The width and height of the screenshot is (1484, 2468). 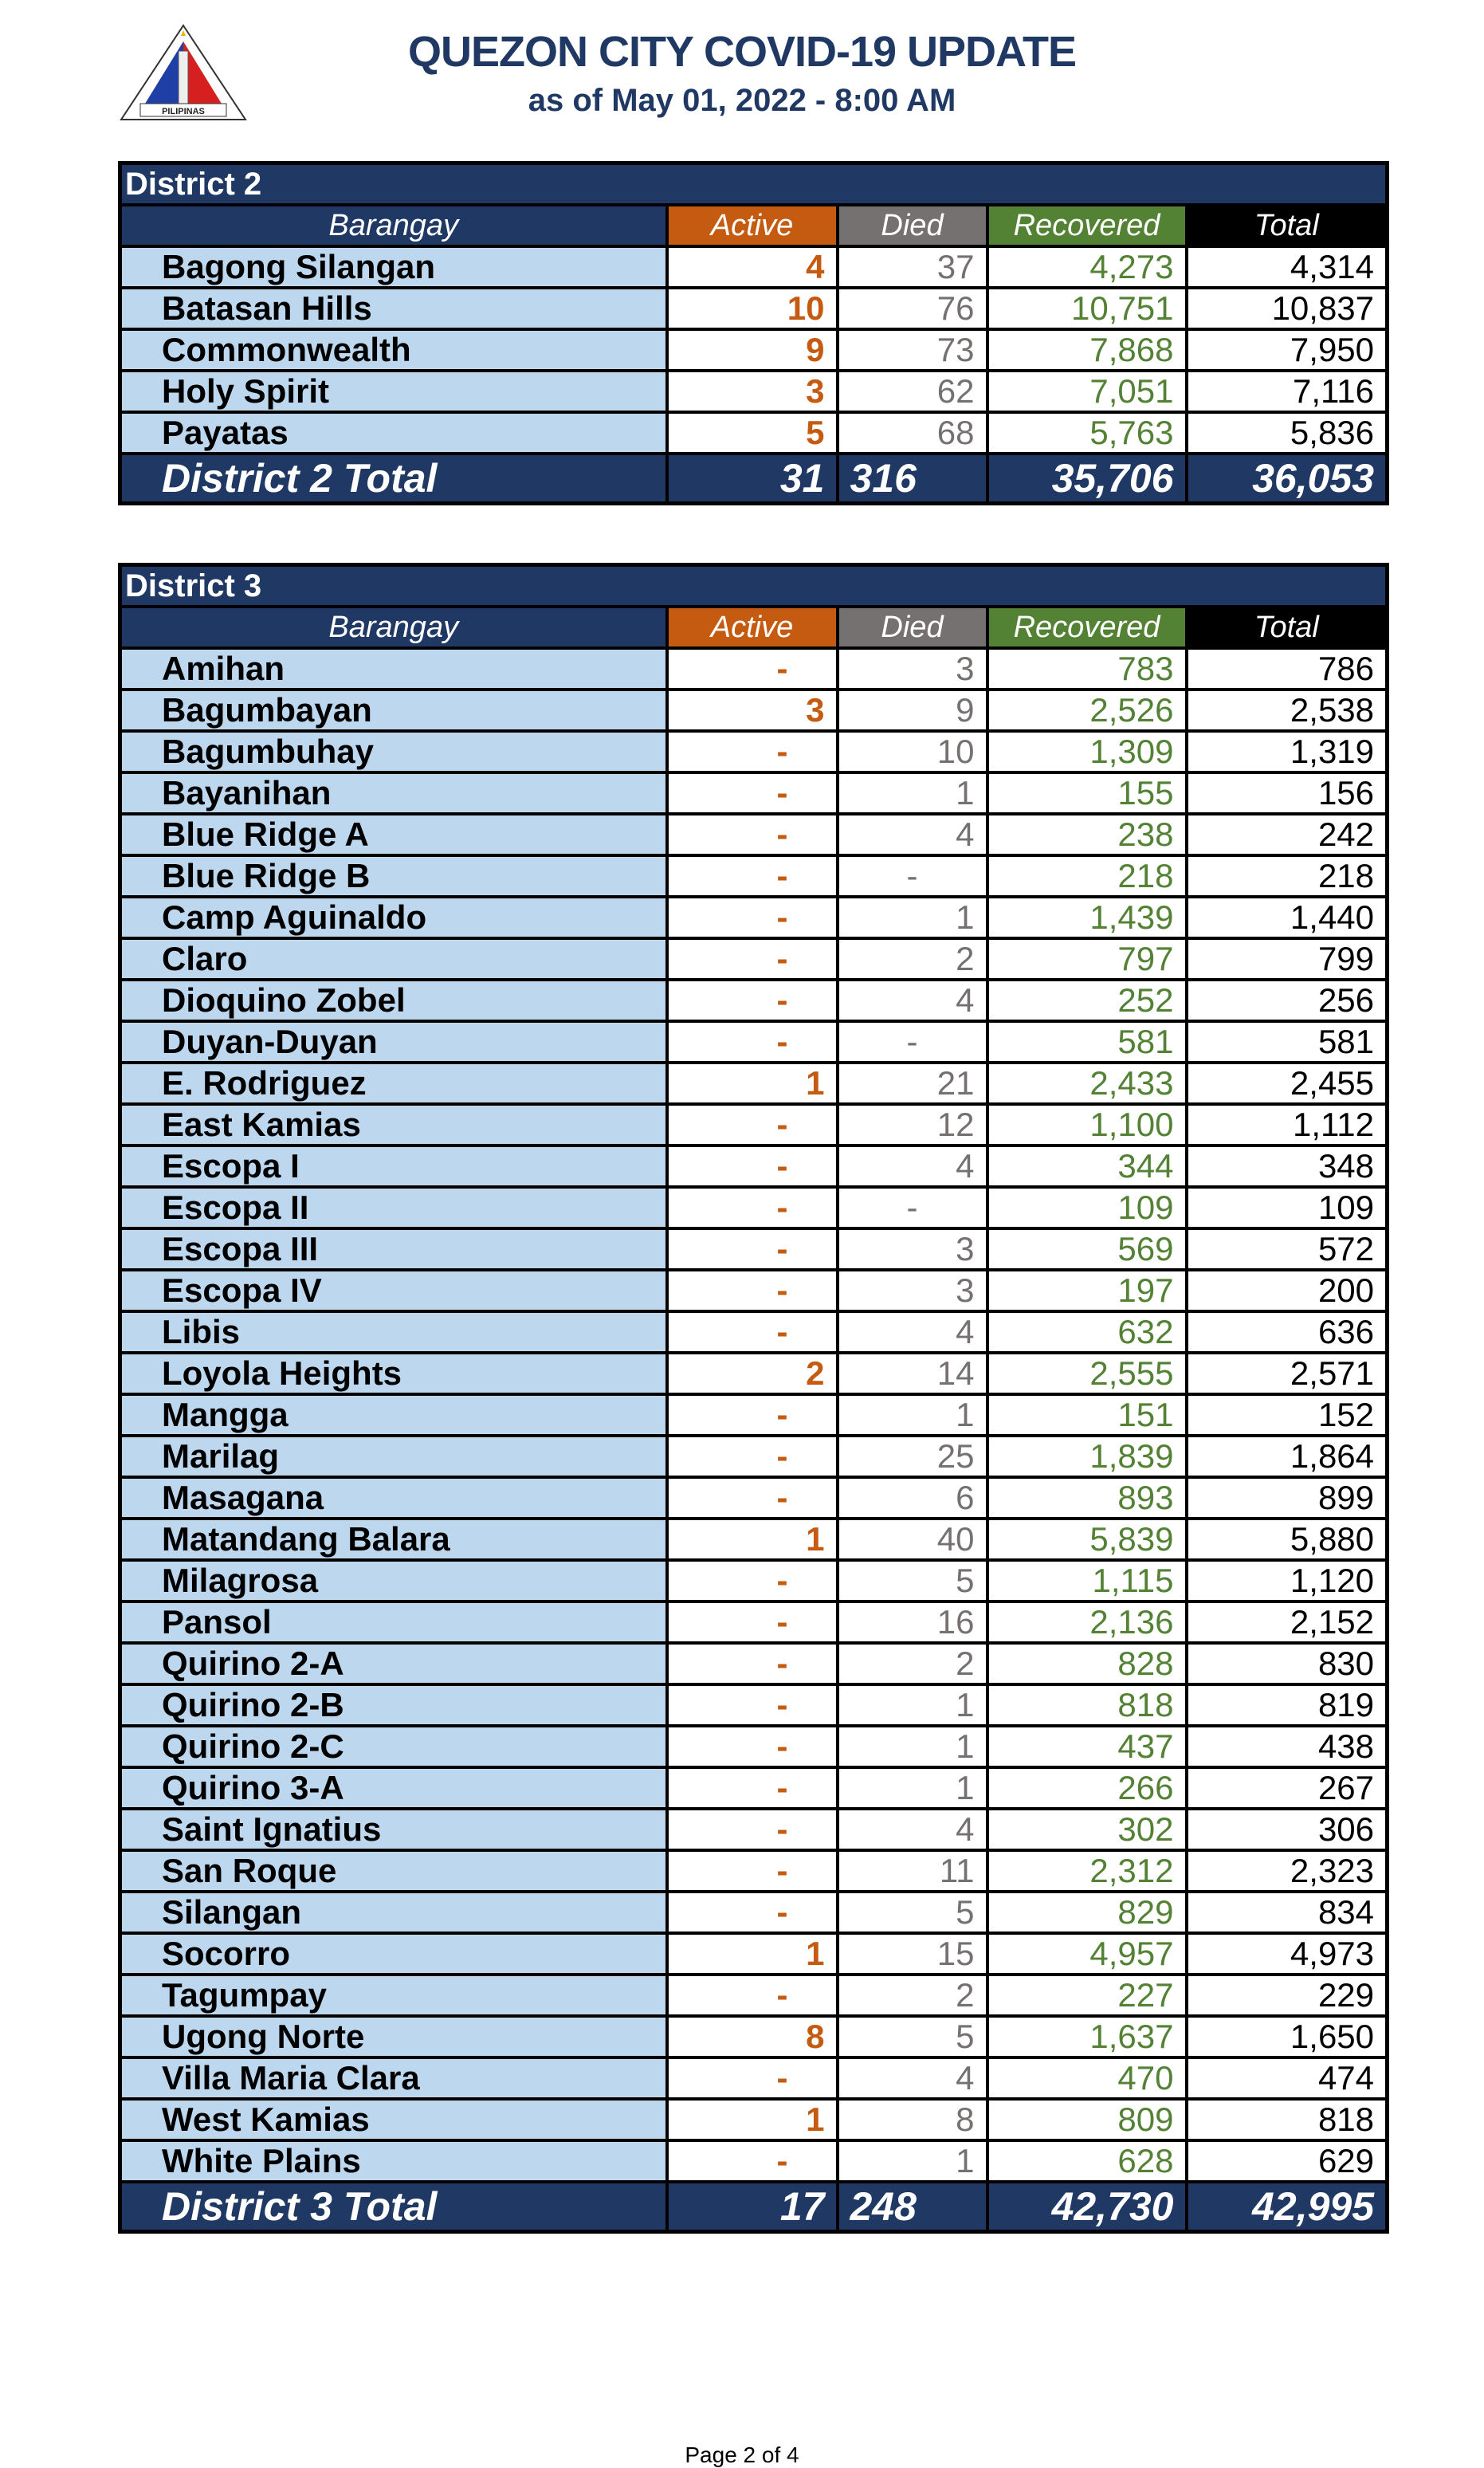 I want to click on recovered-count: 2,136, so click(x=1086, y=1623).